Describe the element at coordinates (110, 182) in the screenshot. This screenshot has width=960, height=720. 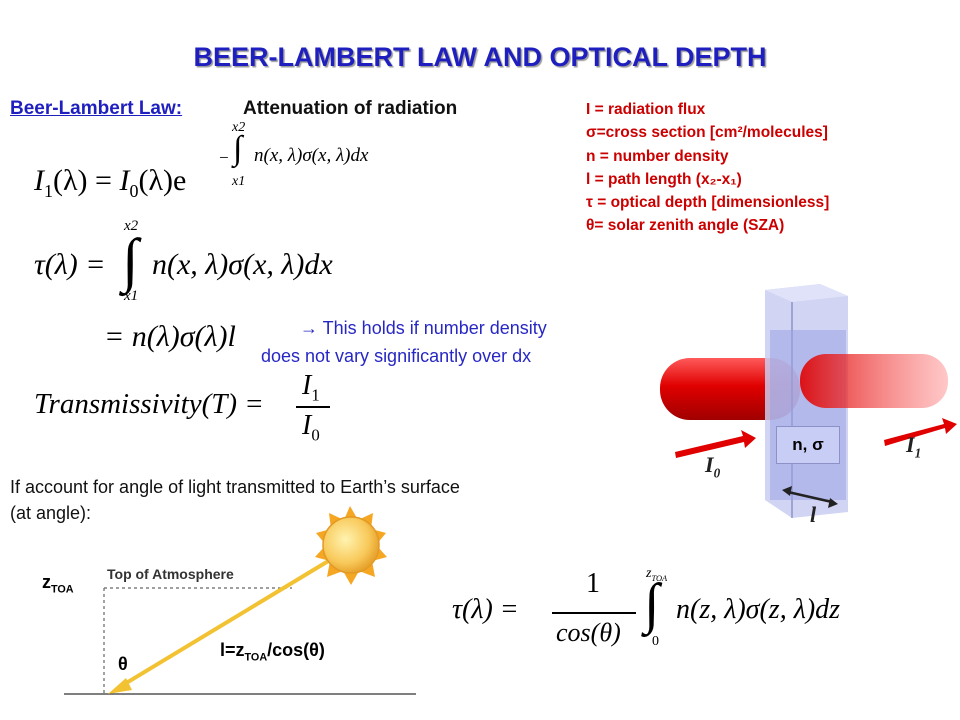
I see `equation-beer-lambert: I1(λ) = I0(λ)e` at that location.